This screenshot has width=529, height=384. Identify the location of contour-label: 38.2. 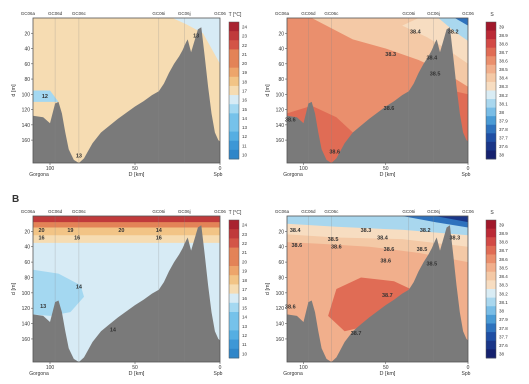
(453, 33).